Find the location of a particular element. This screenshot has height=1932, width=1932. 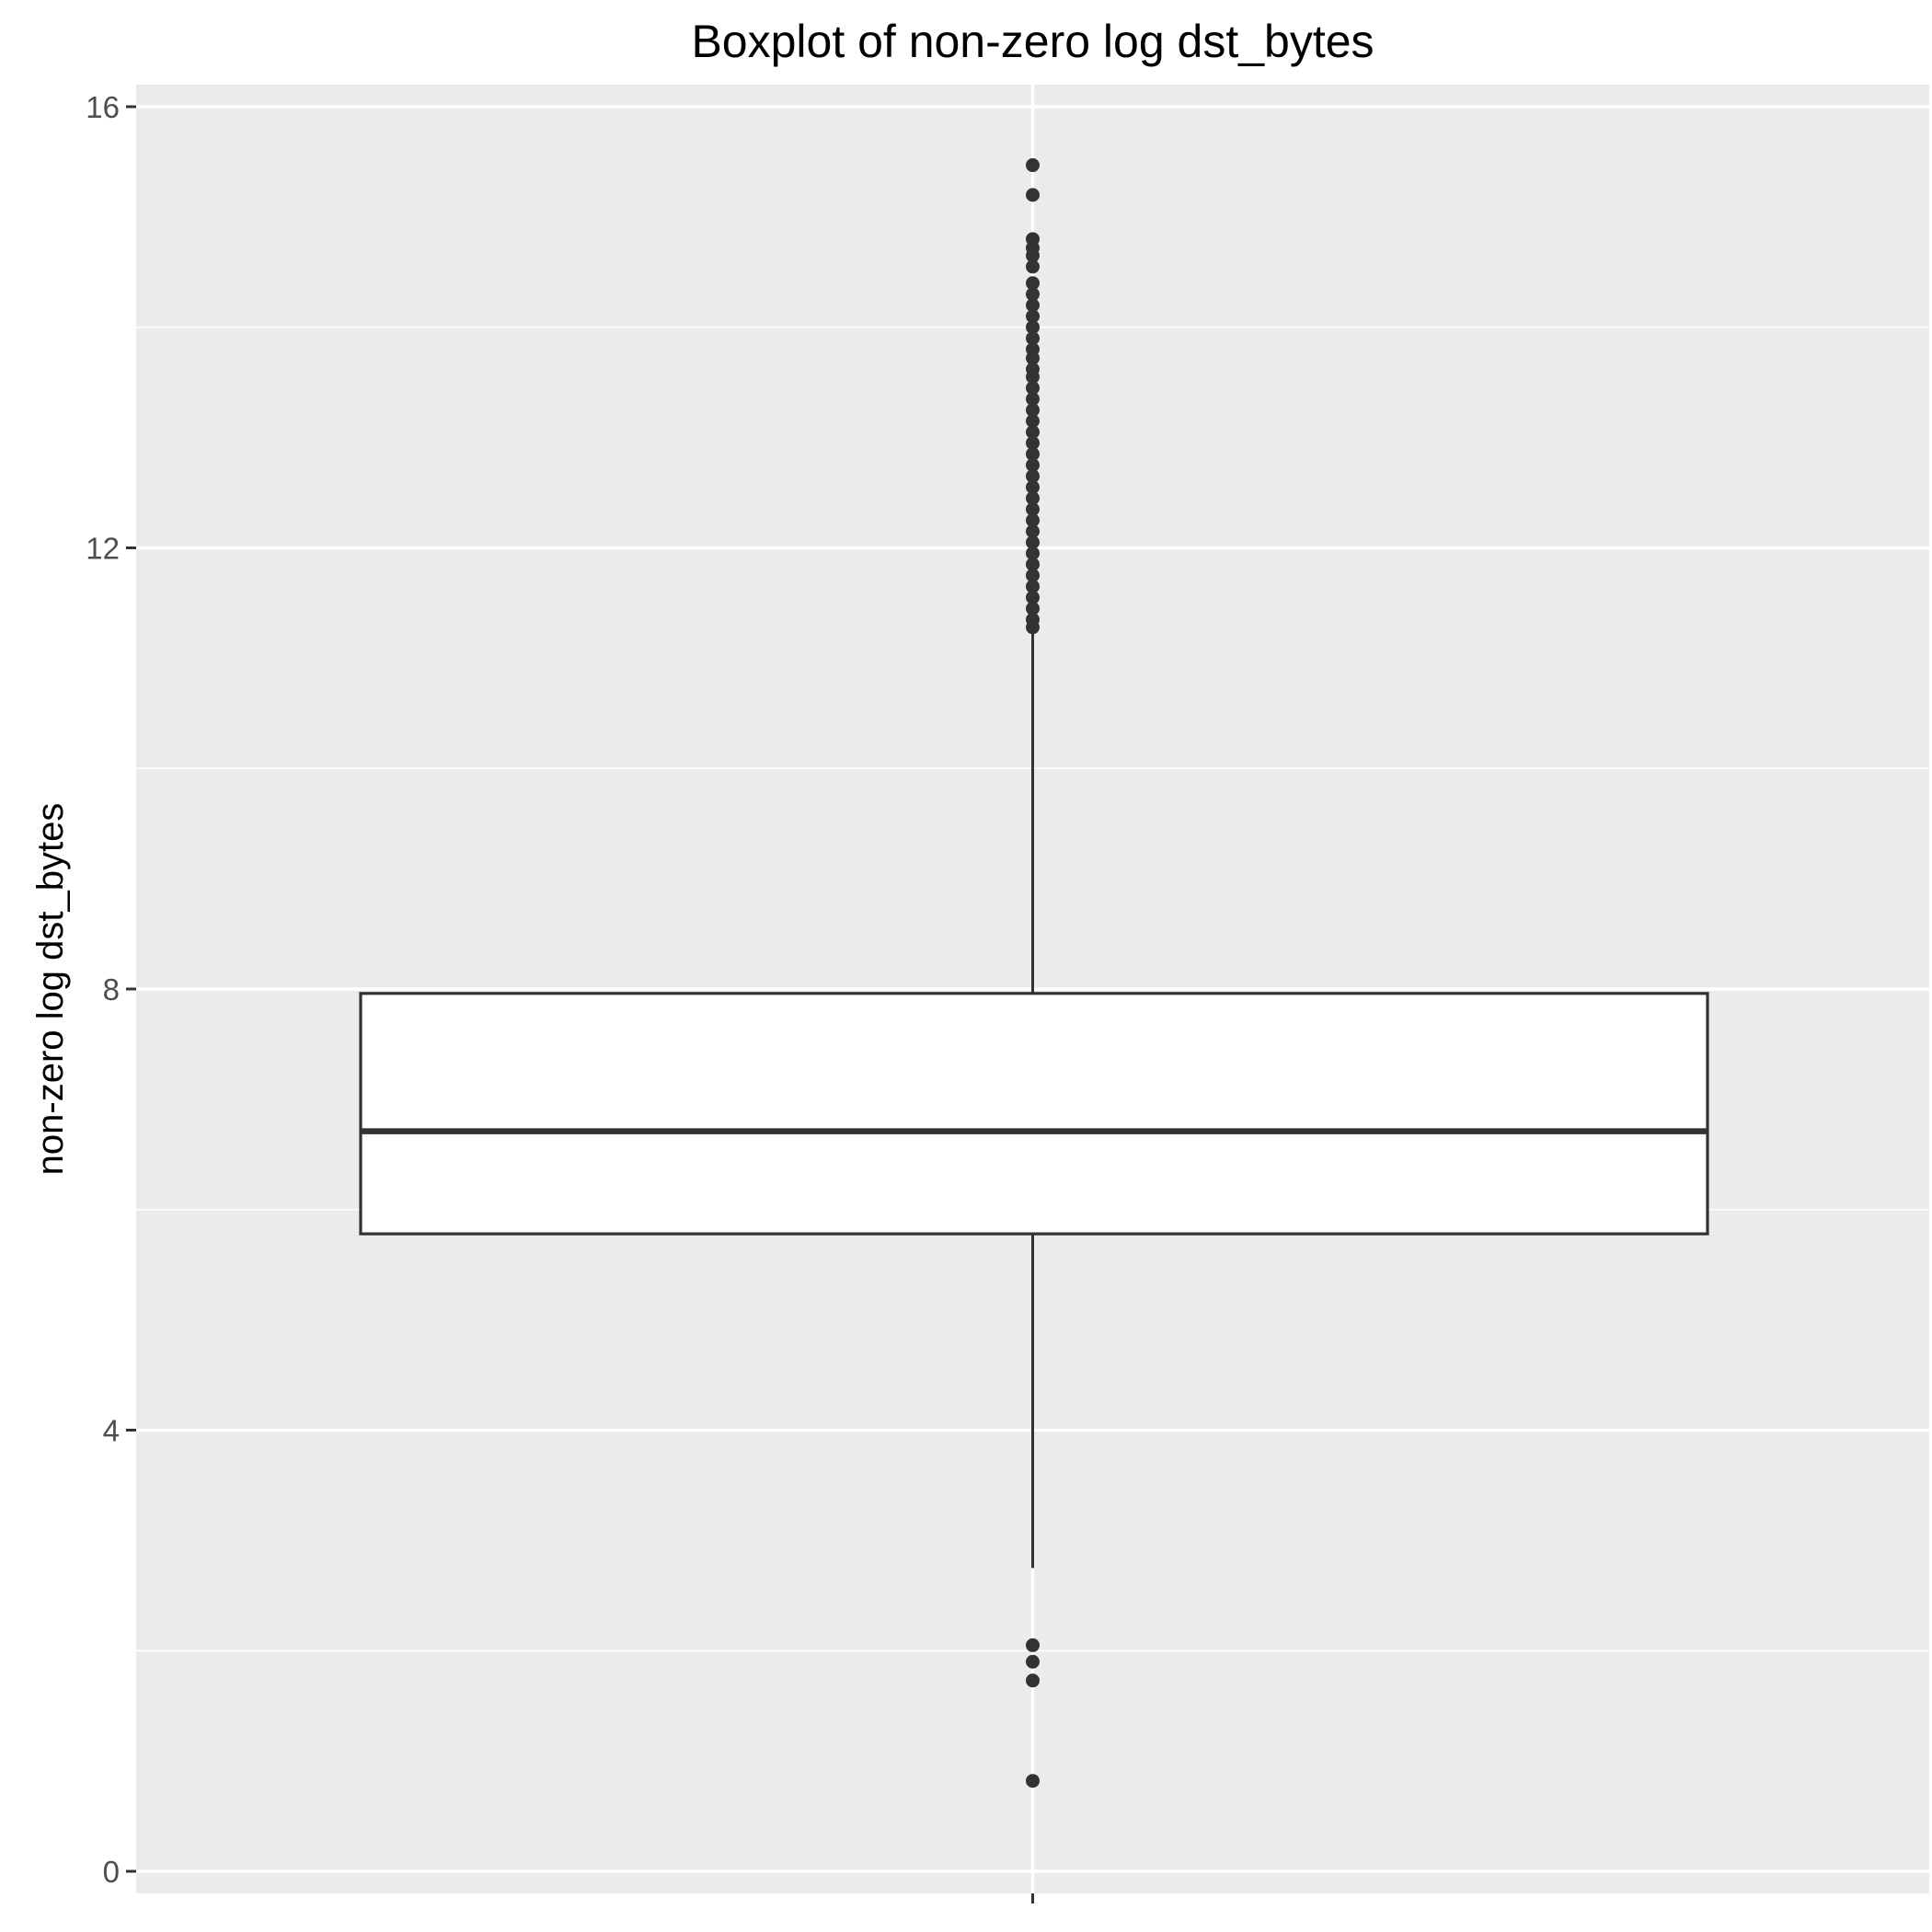

y-tick-label: 8 is located at coordinates (111, 989).